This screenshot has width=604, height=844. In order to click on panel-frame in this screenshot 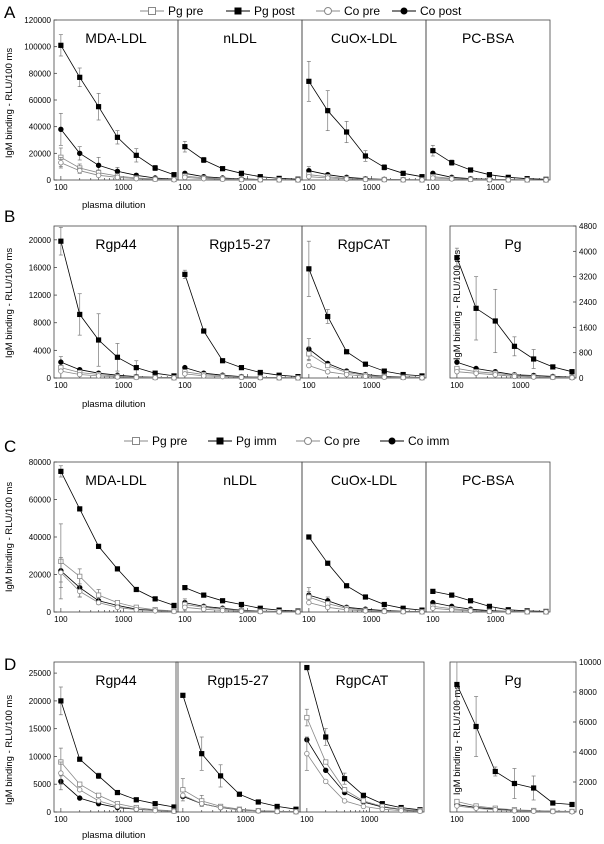, I will do `click(116, 737)`.